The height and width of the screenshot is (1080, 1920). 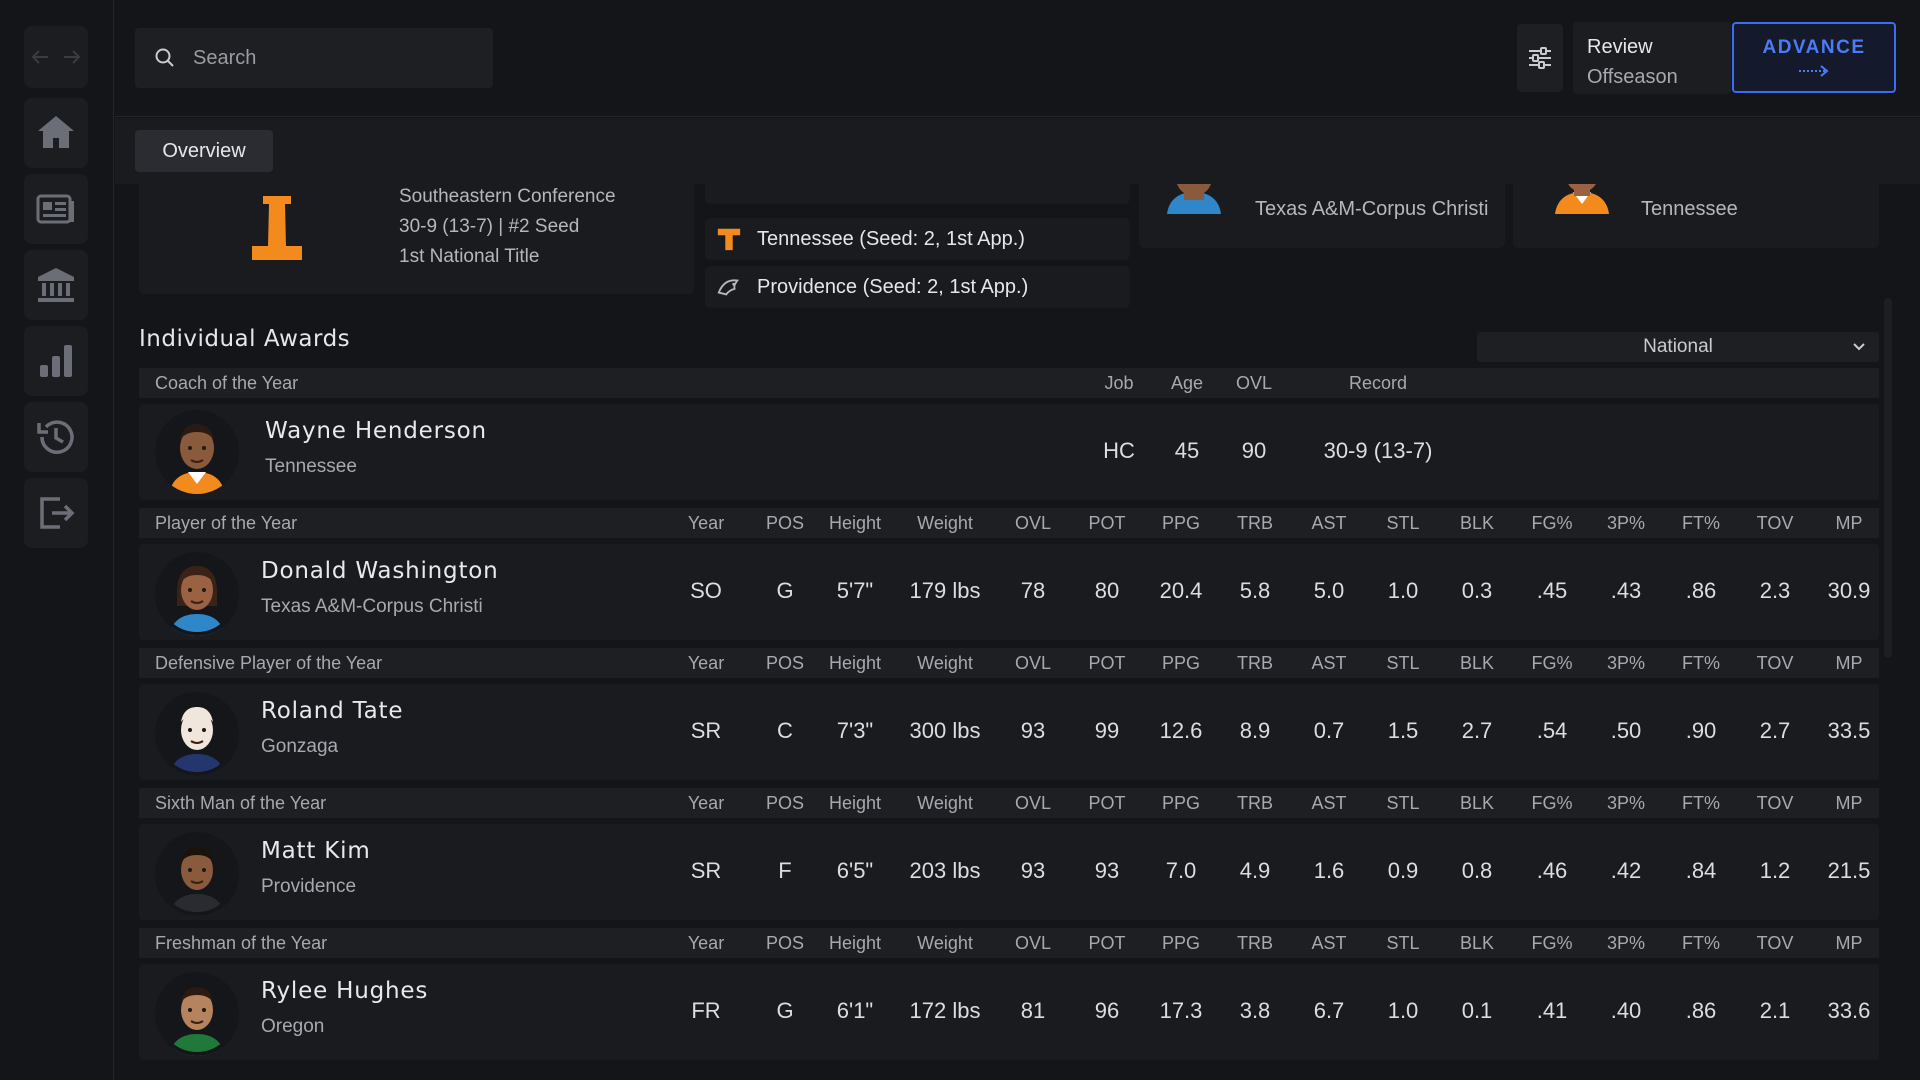 What do you see at coordinates (376, 431) in the screenshot?
I see `coach-name: Wayne Henderson` at bounding box center [376, 431].